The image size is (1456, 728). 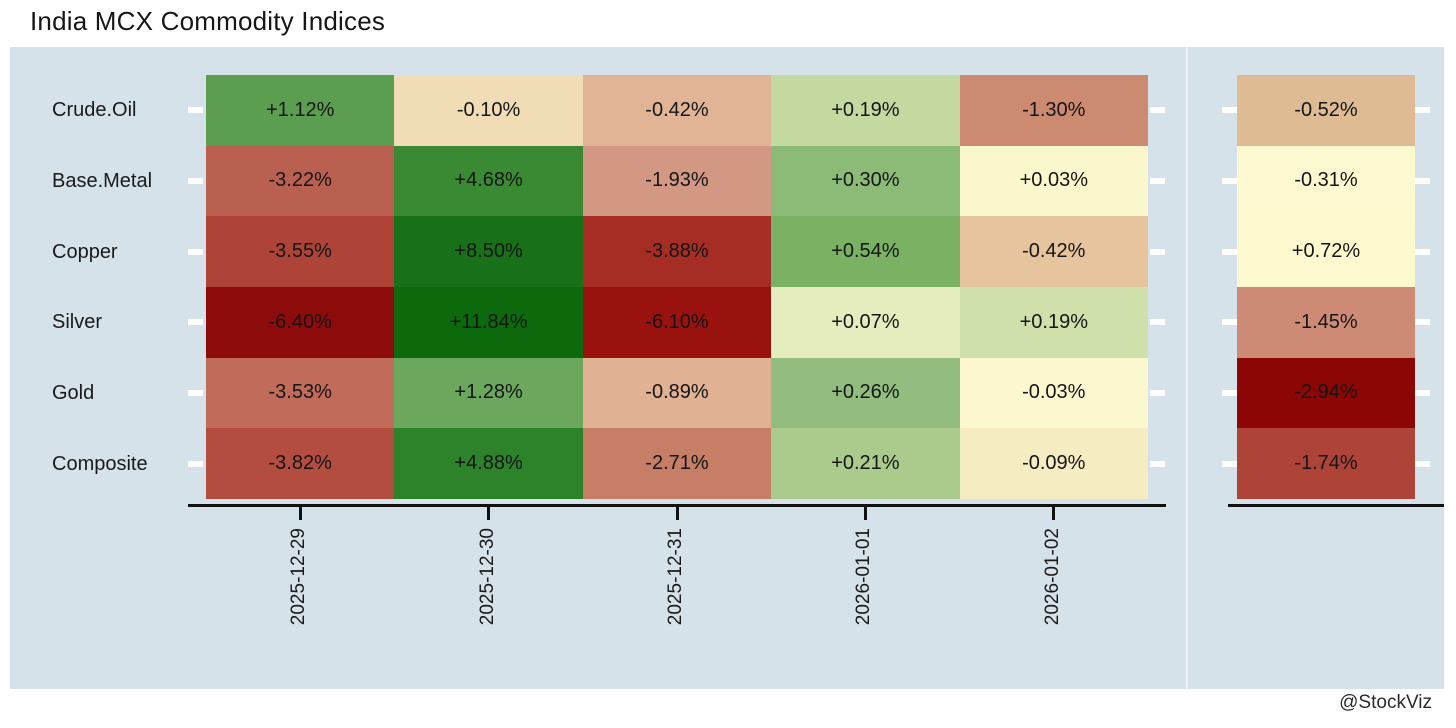 I want to click on heatmap-cell: -0.09%, so click(x=1053, y=463).